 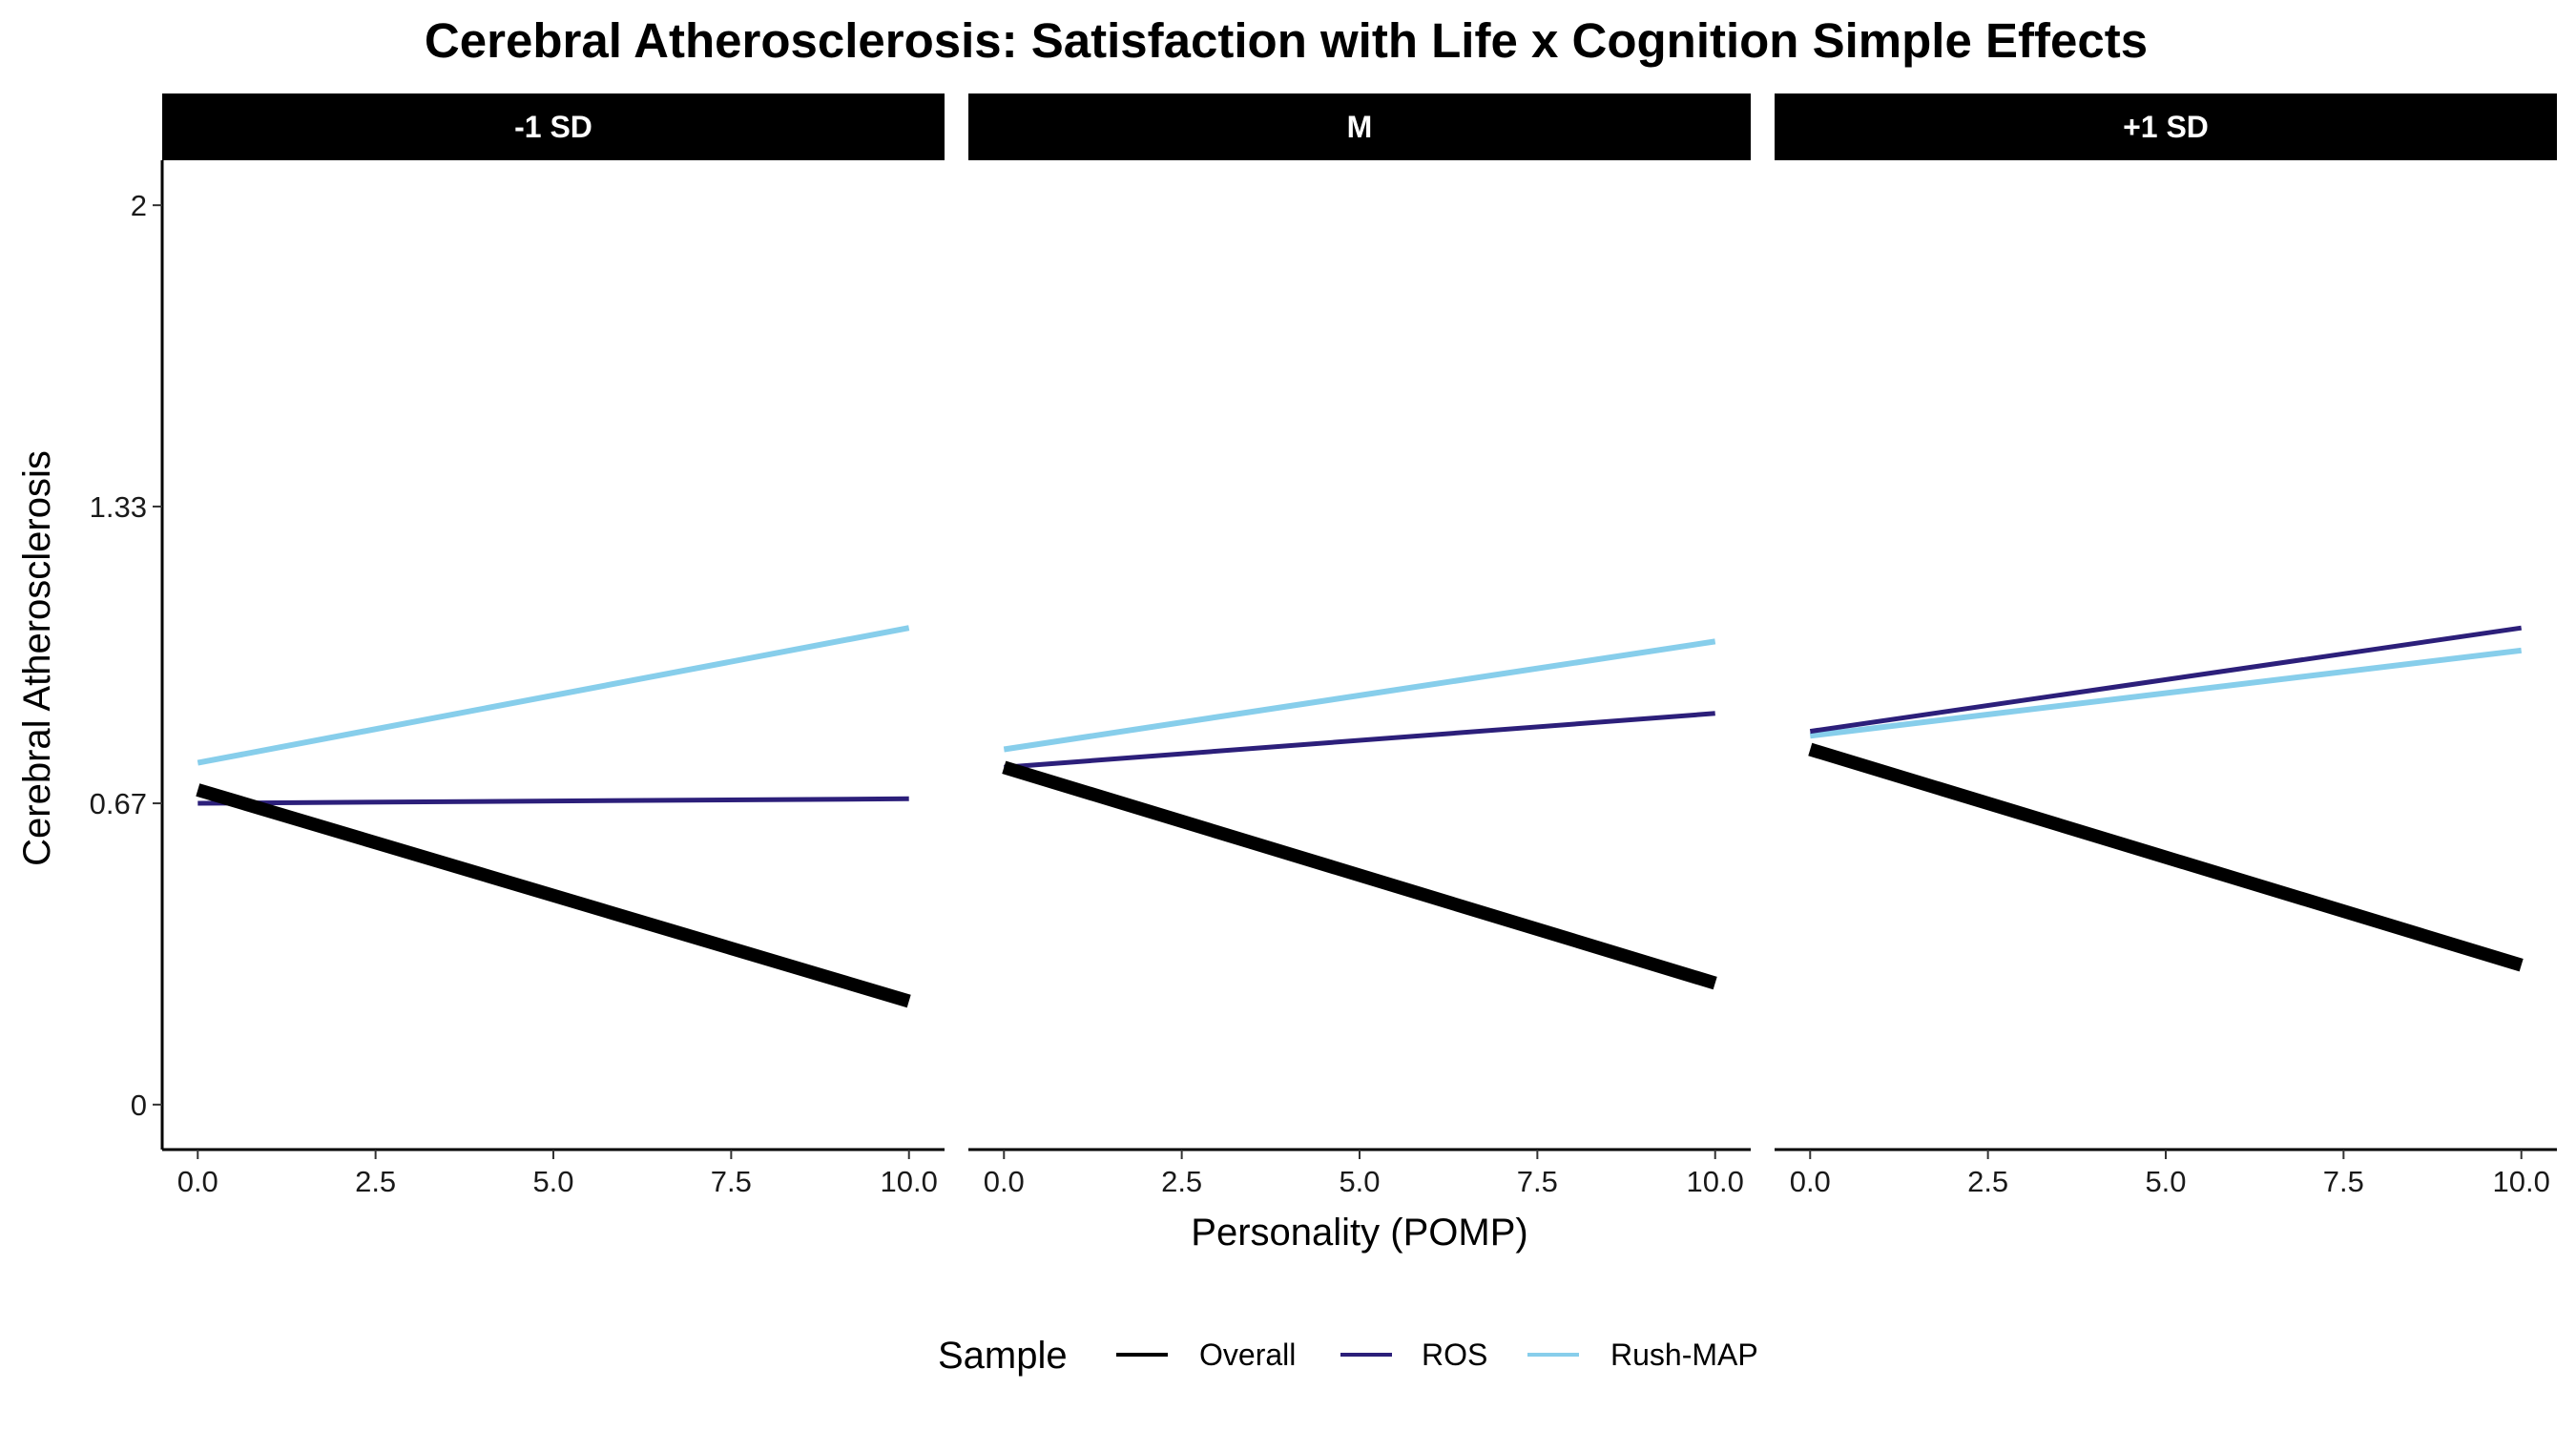 I want to click on facet-strip-label: +1 SD, so click(x=2166, y=127).